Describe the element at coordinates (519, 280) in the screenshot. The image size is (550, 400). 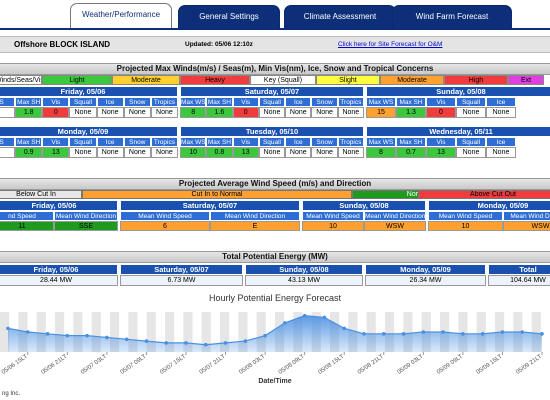
I see `value-cell: 104.64 MW` at that location.